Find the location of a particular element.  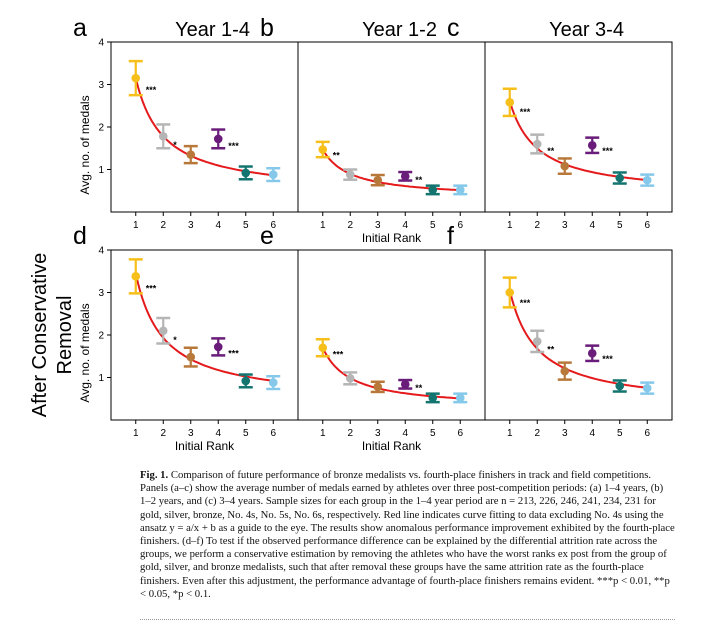

panel-frame-a is located at coordinates (204, 127).